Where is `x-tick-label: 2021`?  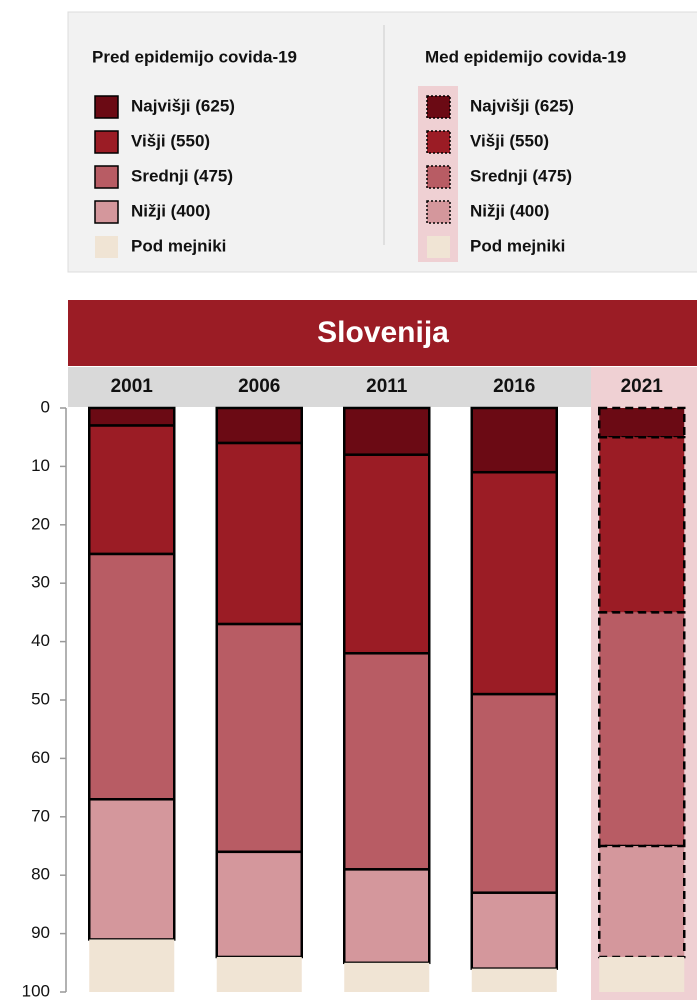
x-tick-label: 2021 is located at coordinates (642, 386).